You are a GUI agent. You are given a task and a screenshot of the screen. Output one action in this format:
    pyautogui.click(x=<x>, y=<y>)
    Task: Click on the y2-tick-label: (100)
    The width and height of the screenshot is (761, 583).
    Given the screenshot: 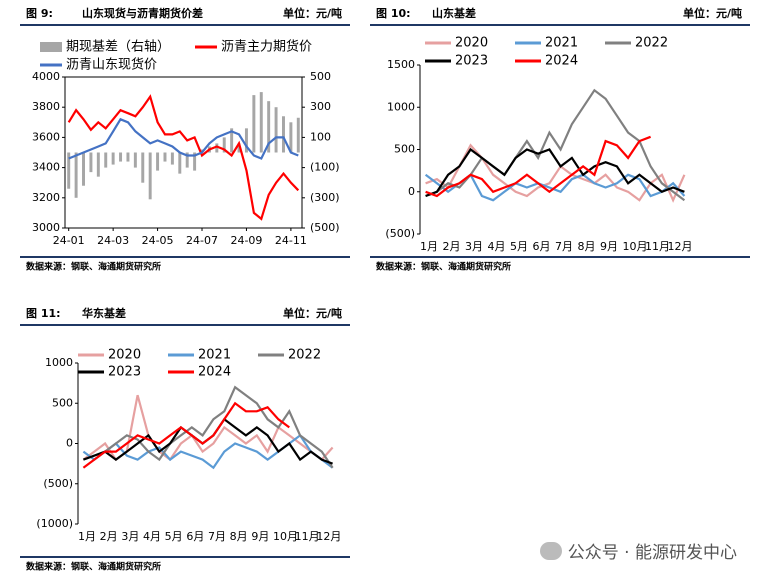 What is the action you would take?
    pyautogui.click(x=325, y=167)
    